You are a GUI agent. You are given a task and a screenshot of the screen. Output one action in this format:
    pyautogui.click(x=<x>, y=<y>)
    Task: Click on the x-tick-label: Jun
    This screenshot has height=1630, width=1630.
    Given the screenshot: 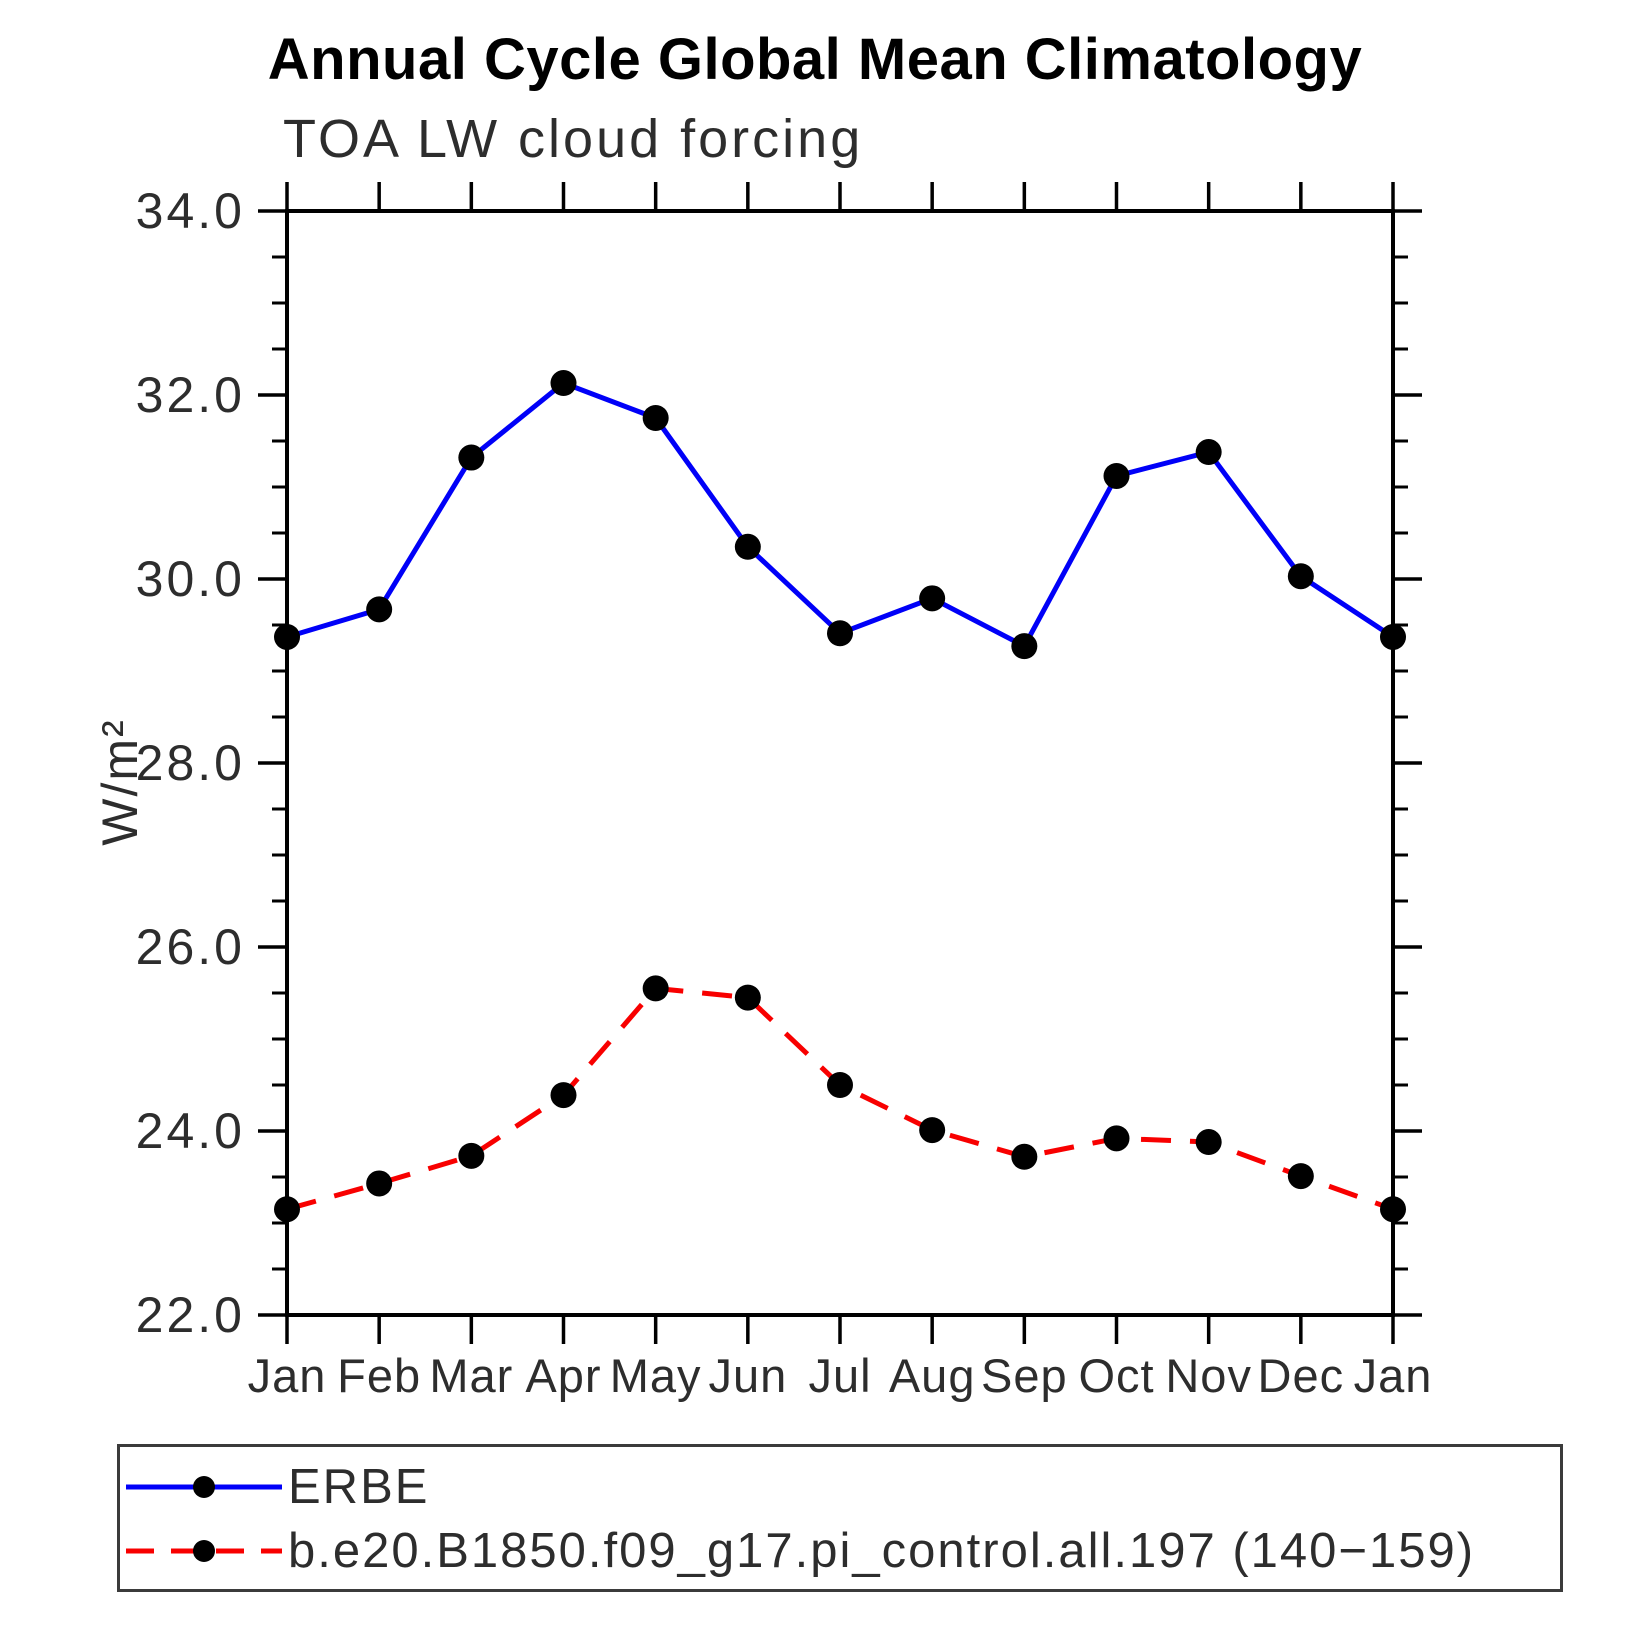 What is the action you would take?
    pyautogui.click(x=748, y=1375)
    